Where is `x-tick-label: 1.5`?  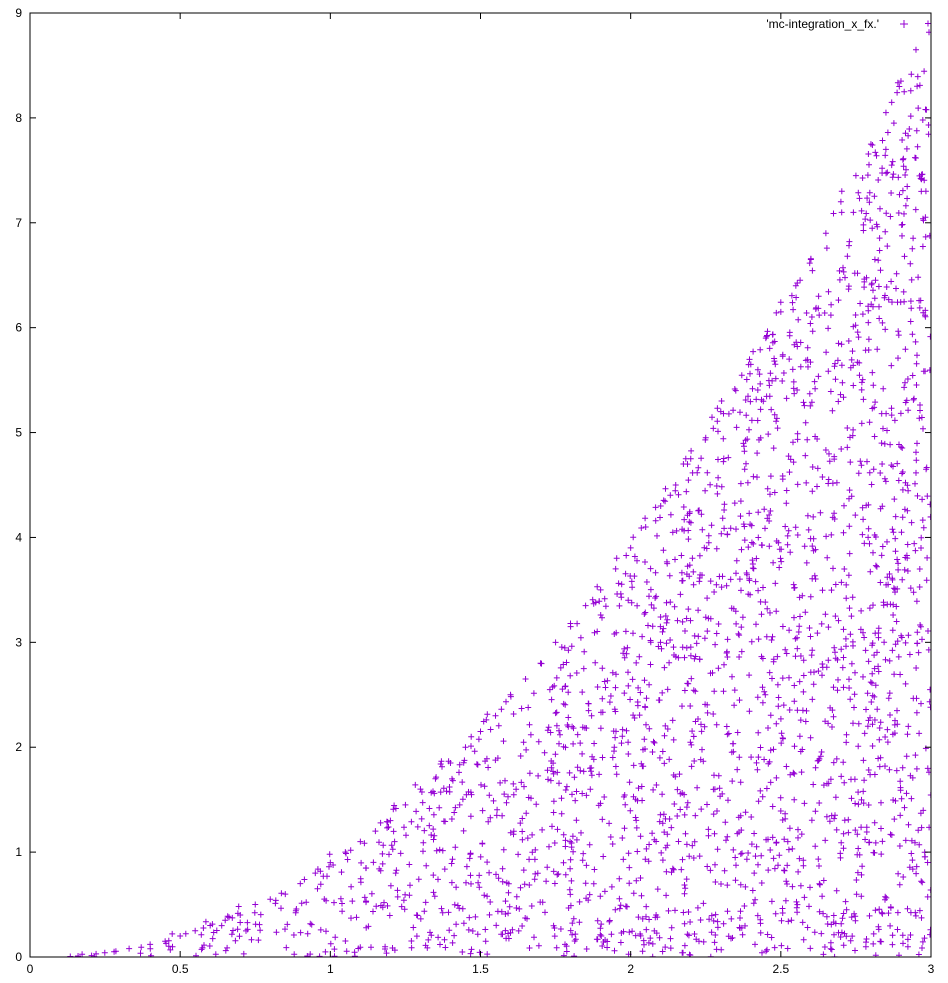 x-tick-label: 1.5 is located at coordinates (480, 969).